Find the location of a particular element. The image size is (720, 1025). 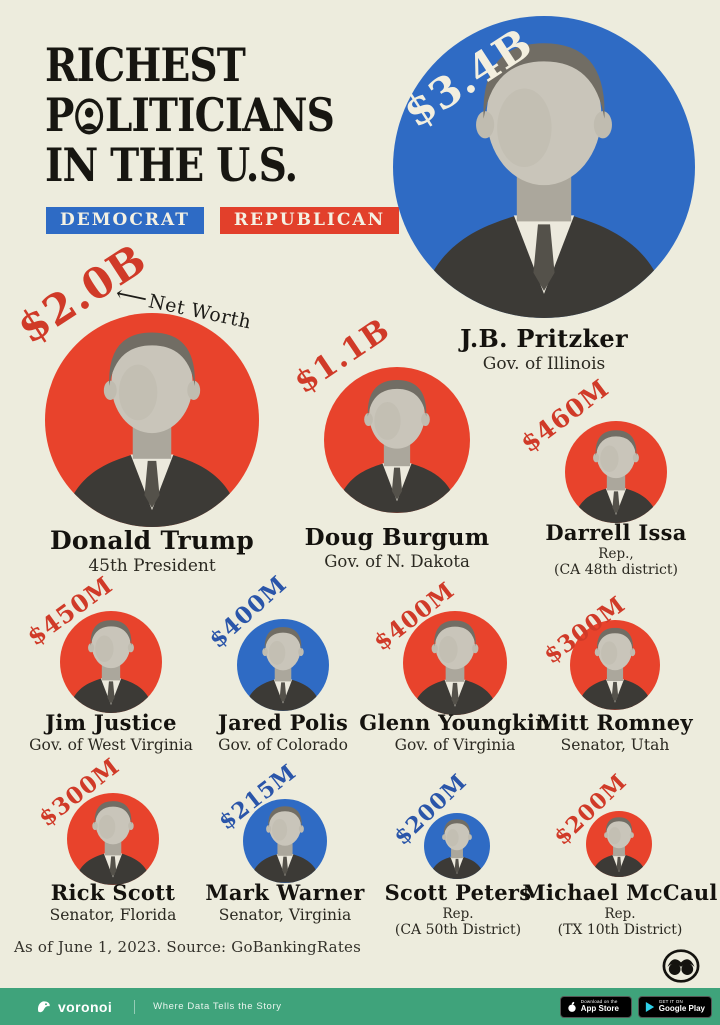

name-block: Mark Warner Senator, Virginia is located at coordinates (285, 902).